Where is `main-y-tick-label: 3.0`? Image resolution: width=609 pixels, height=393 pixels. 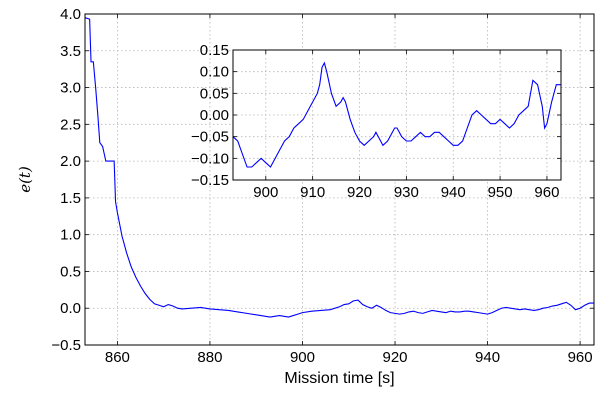 main-y-tick-label: 3.0 is located at coordinates (70, 88).